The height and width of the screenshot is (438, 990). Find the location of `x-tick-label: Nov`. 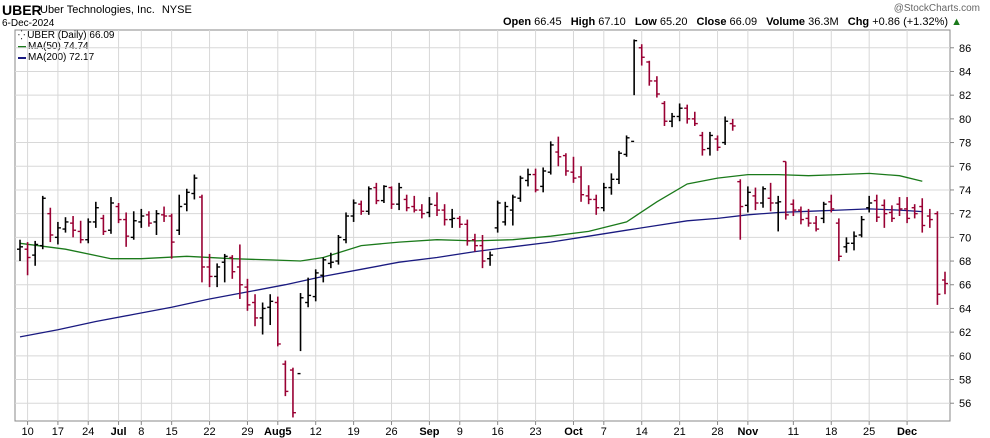

x-tick-label: Nov is located at coordinates (748, 432).